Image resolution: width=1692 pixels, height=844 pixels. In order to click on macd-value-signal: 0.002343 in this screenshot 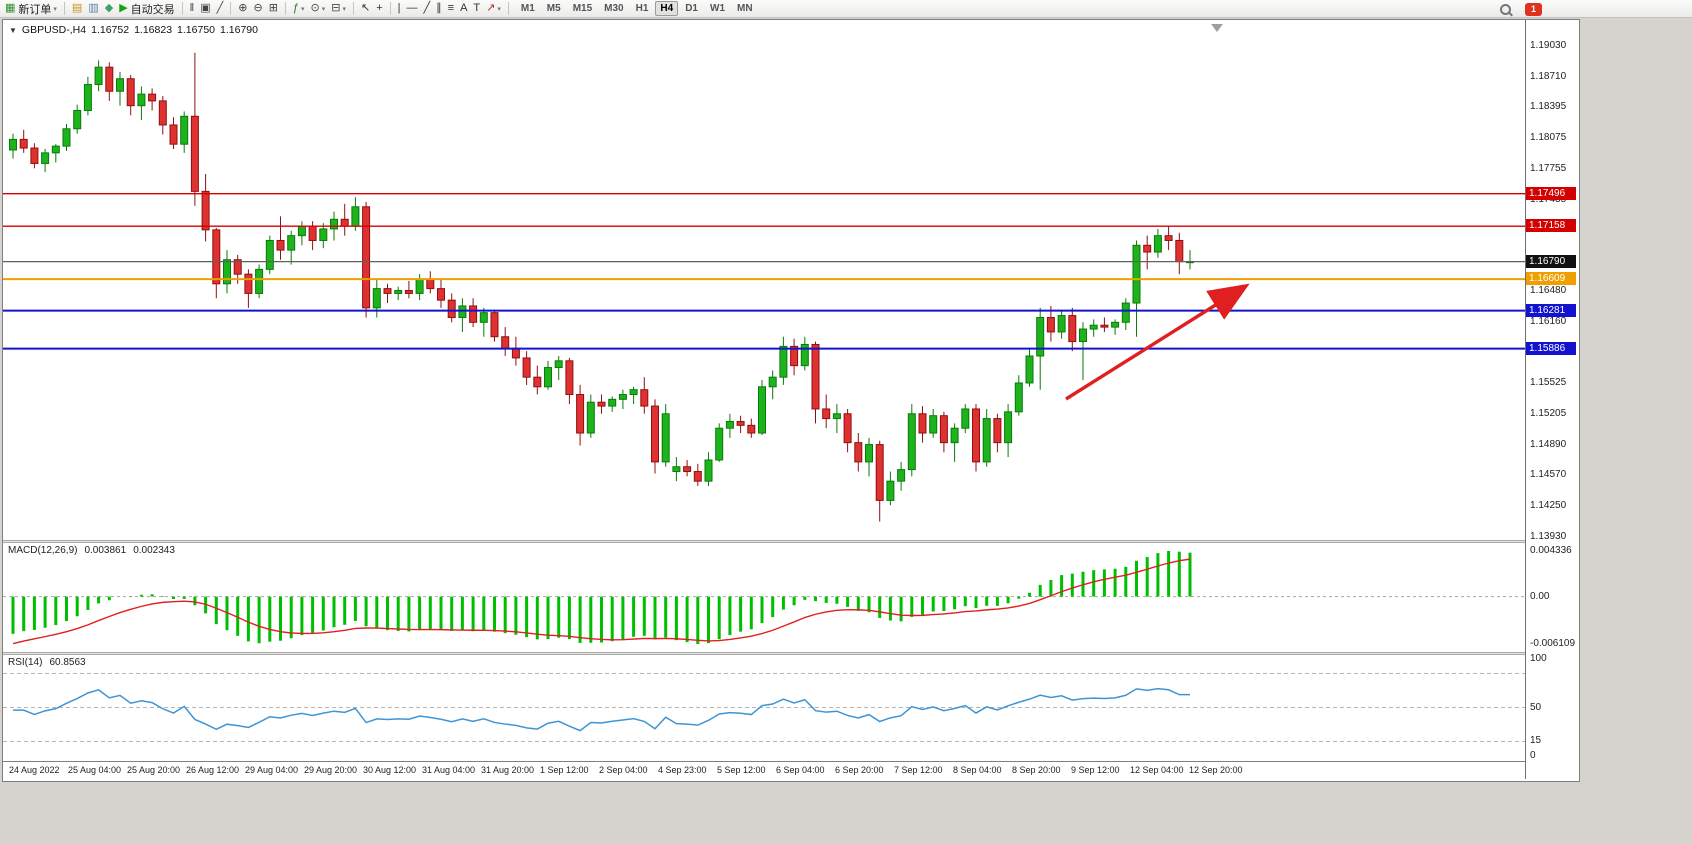, I will do `click(154, 550)`.